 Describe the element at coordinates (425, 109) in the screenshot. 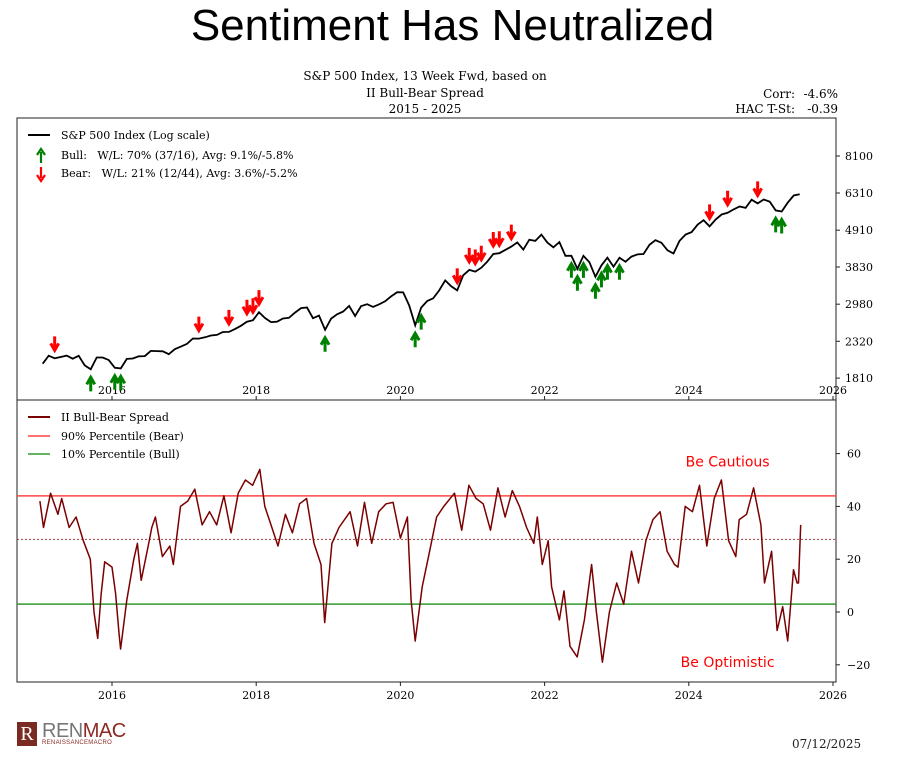

I see `chart-title-line-3: 2015 - 2025` at that location.